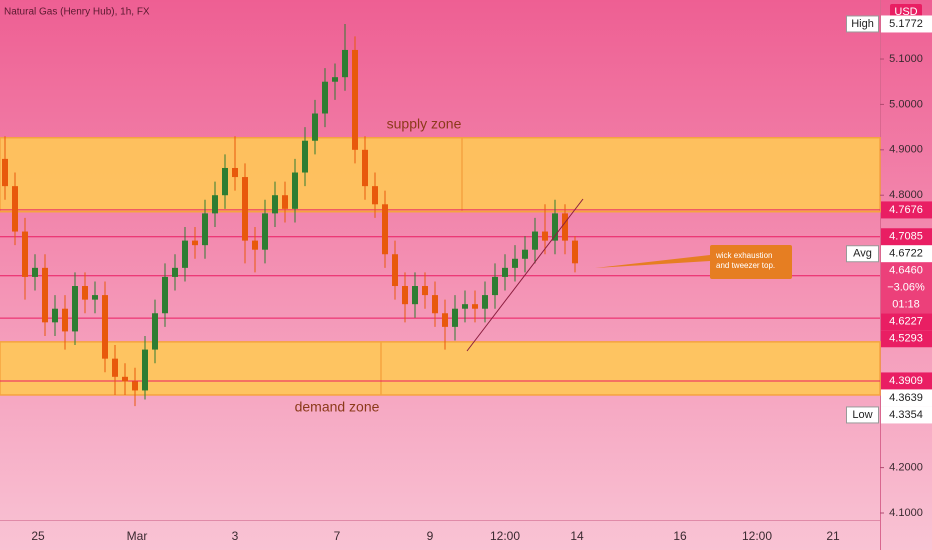  Describe the element at coordinates (905, 12) in the screenshot. I see `currency: USD` at that location.